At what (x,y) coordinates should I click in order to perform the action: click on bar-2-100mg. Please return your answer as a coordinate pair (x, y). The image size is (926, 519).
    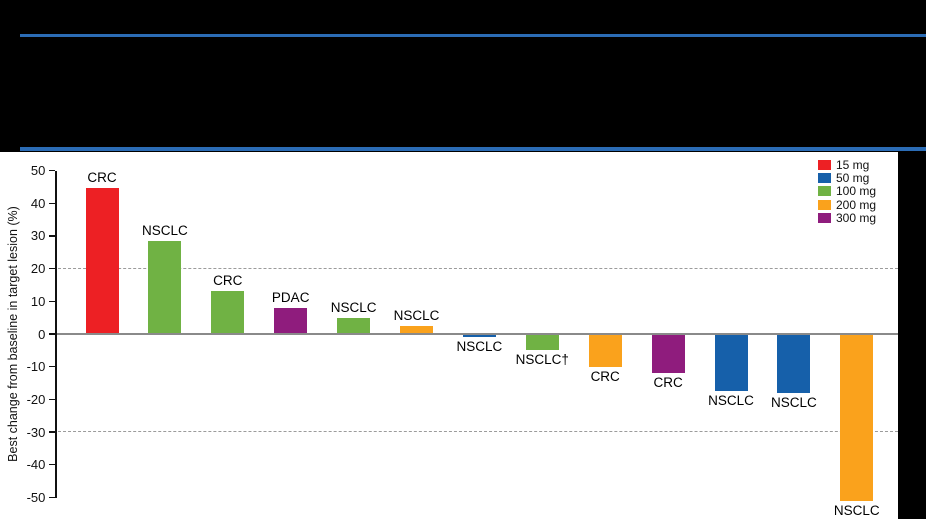
    Looking at the image, I should click on (165, 287).